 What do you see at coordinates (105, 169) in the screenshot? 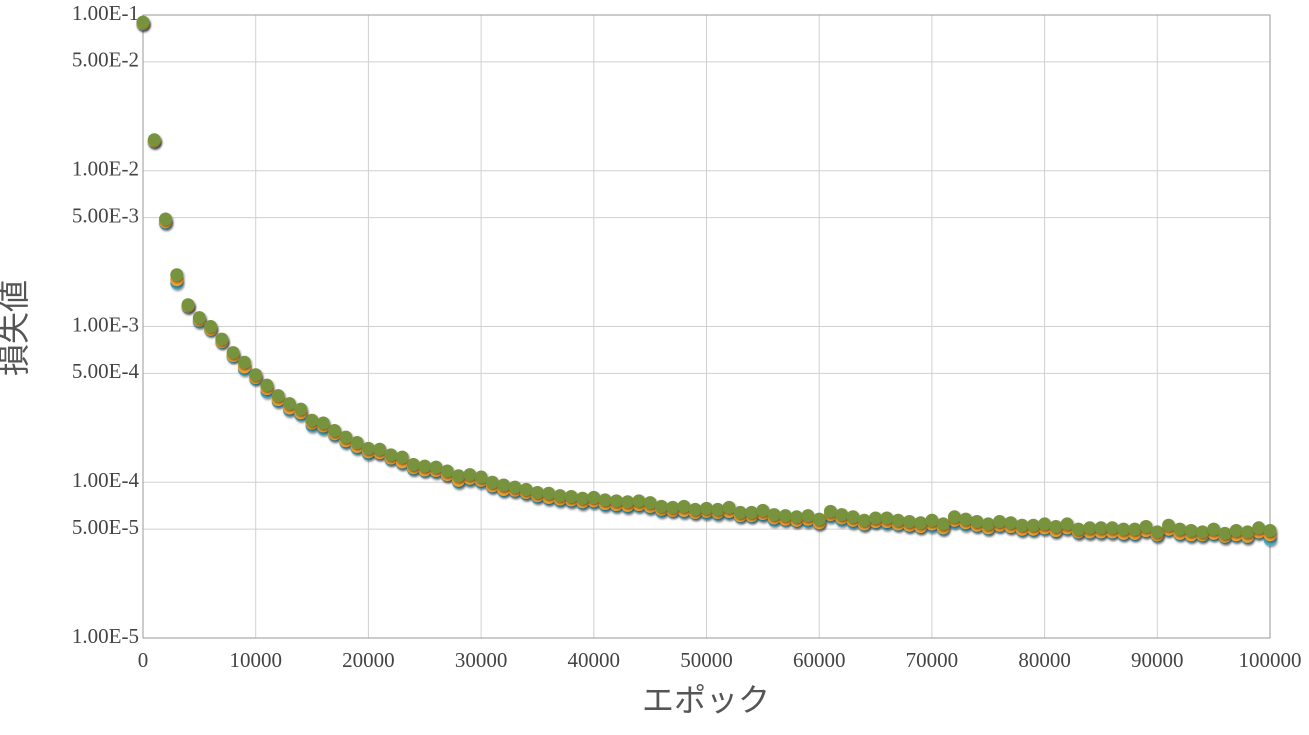
I see `y-tick-label: 1.00E-2` at bounding box center [105, 169].